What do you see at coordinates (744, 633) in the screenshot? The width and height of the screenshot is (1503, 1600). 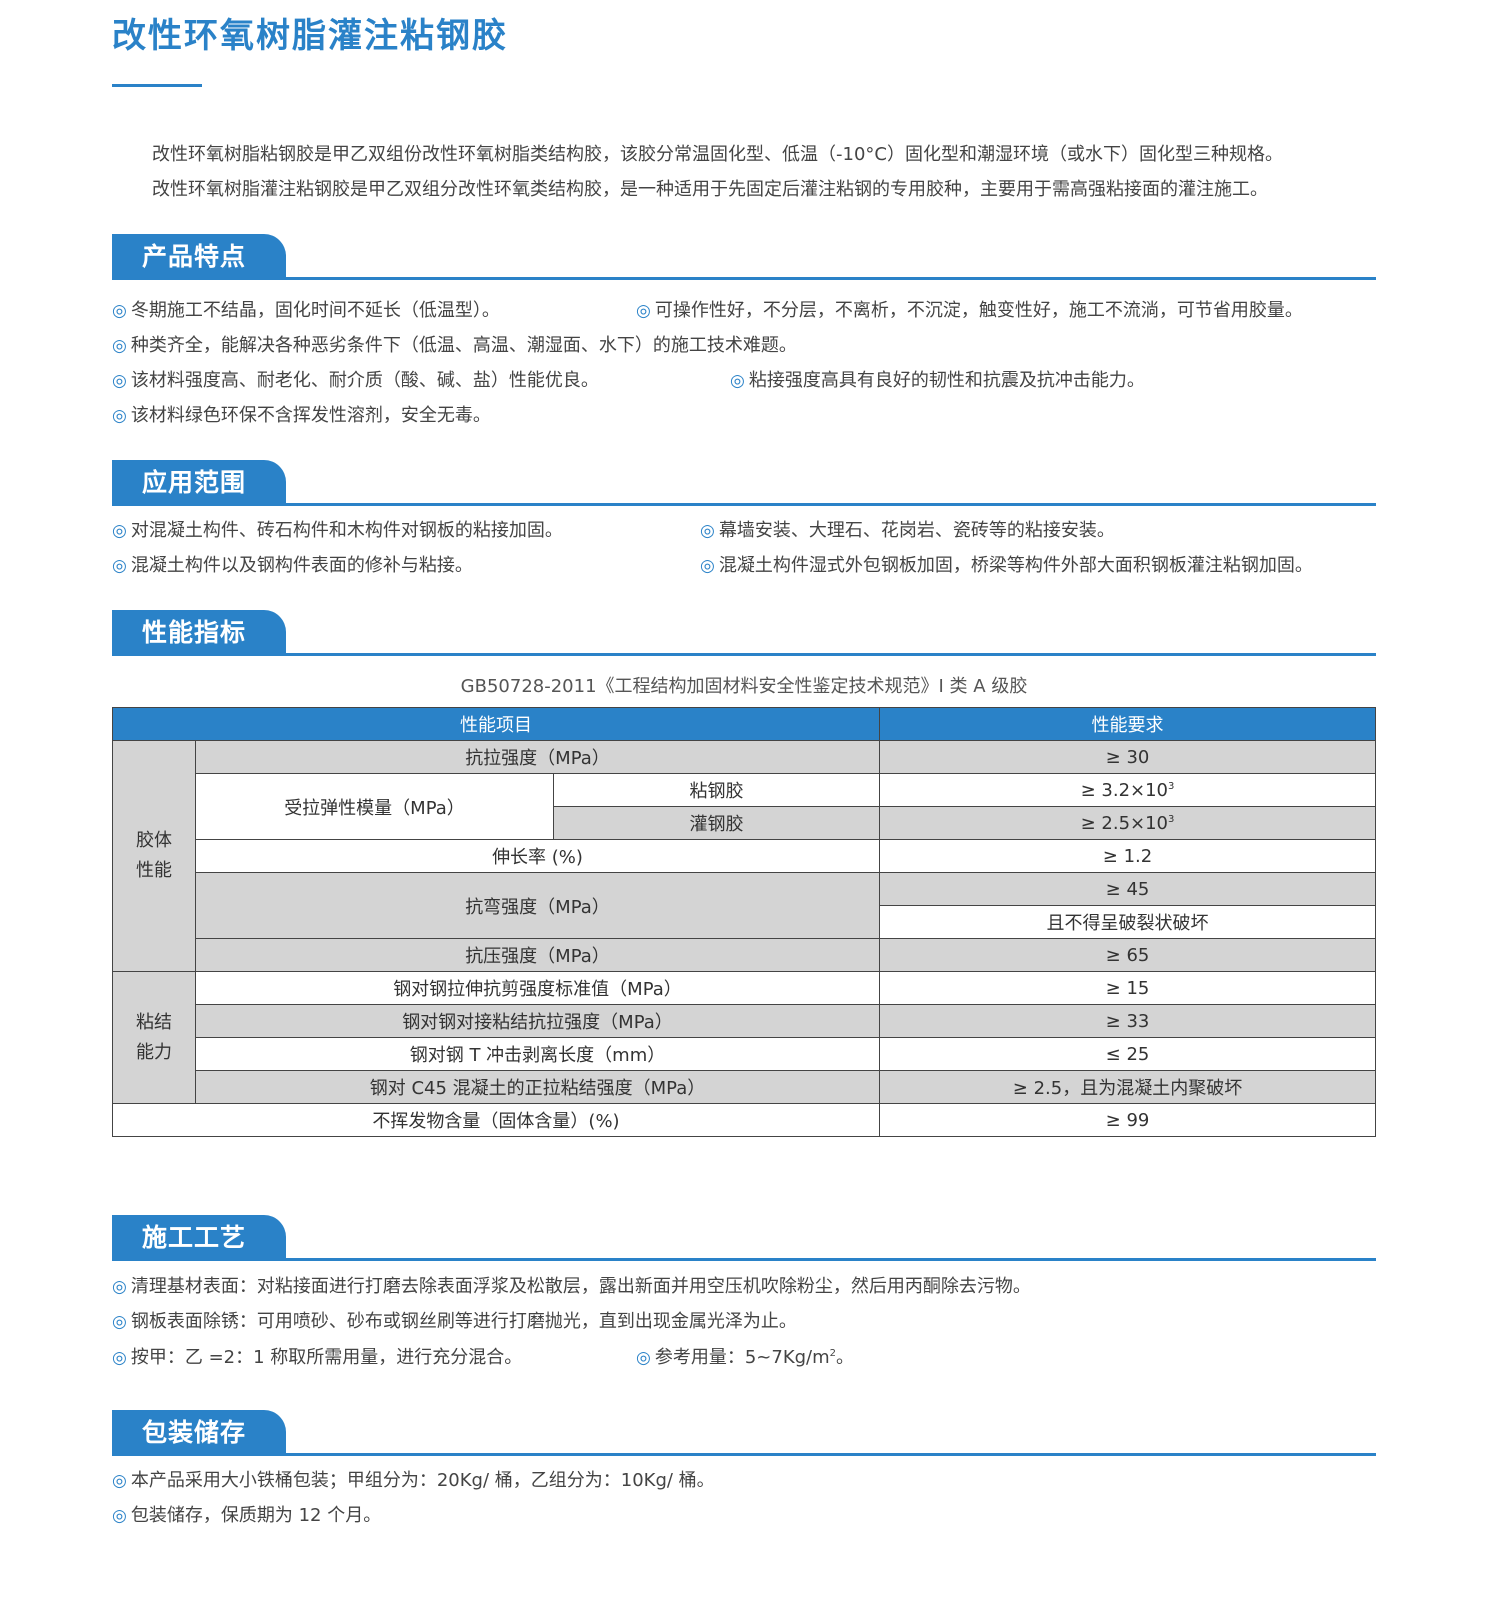 I see `section-header-performance: 性能指标` at bounding box center [744, 633].